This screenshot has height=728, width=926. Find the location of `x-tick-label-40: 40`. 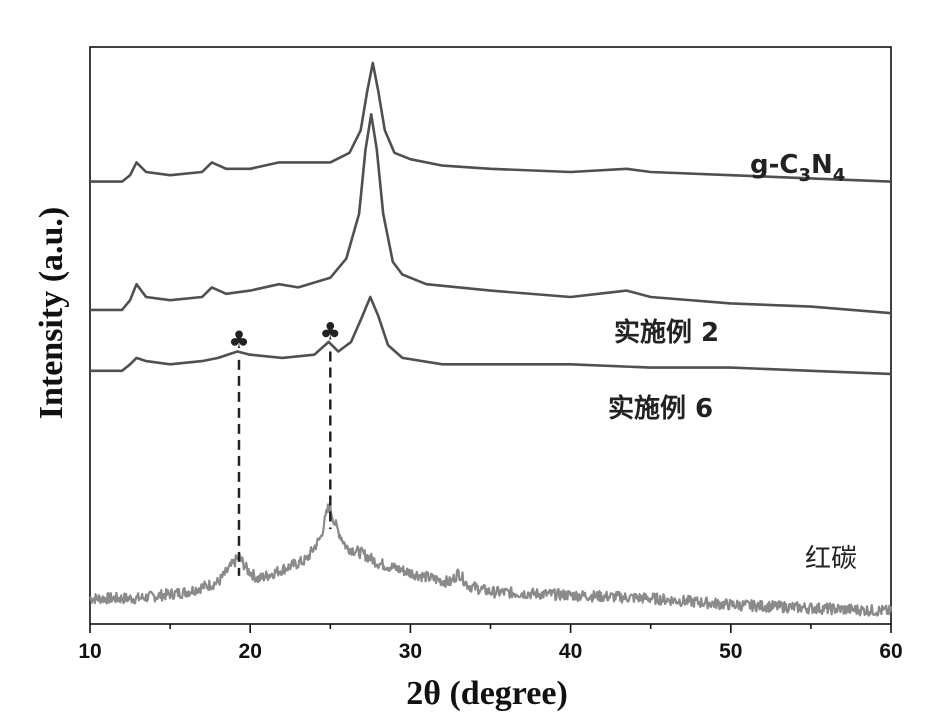

x-tick-label-40: 40 is located at coordinates (570, 651).